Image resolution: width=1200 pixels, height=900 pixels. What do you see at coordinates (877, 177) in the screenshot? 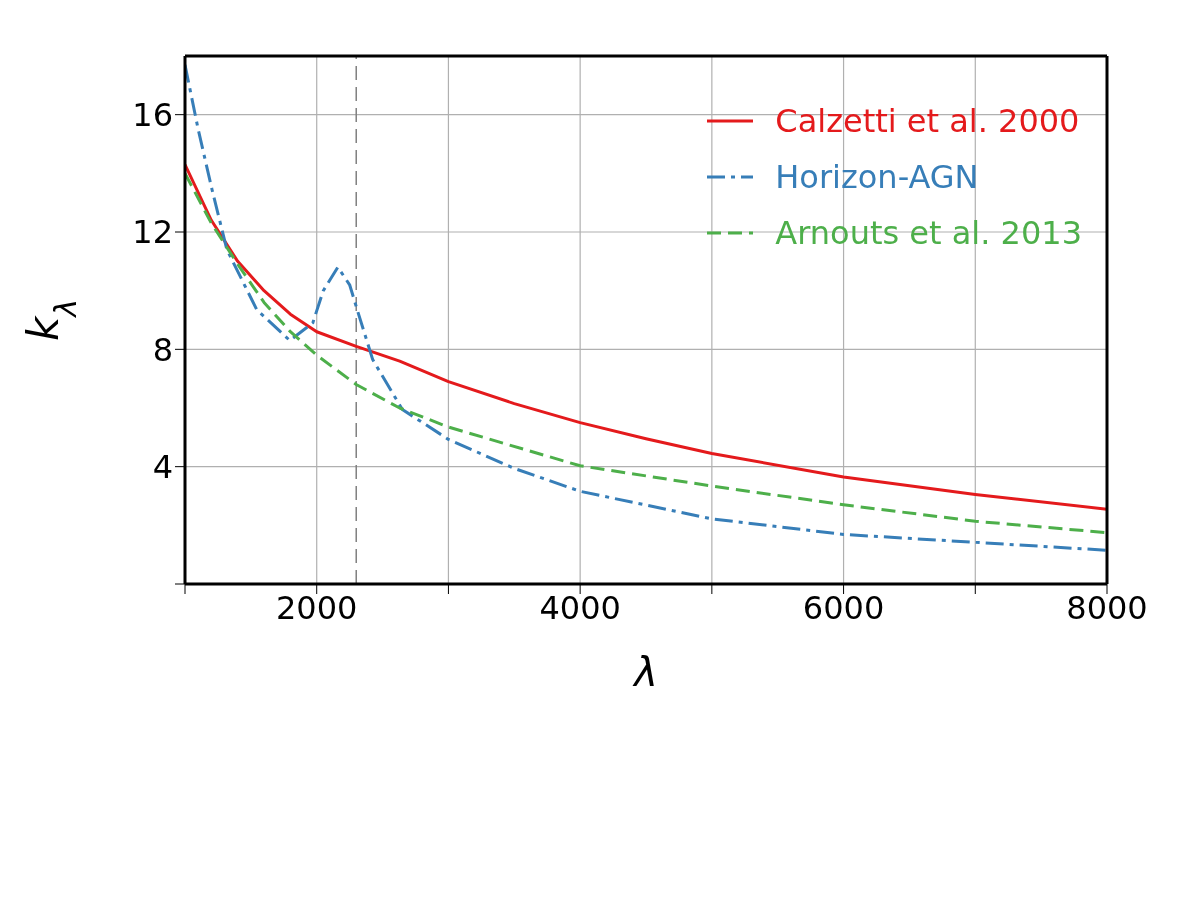
I see `legend-label: Horizon-AGN` at bounding box center [877, 177].